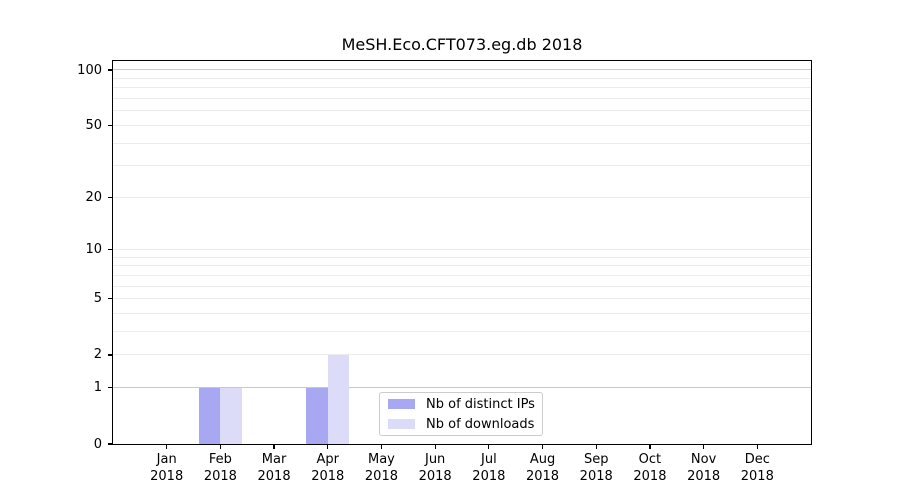  What do you see at coordinates (93, 125) in the screenshot?
I see `y-tick-label-50: 50` at bounding box center [93, 125].